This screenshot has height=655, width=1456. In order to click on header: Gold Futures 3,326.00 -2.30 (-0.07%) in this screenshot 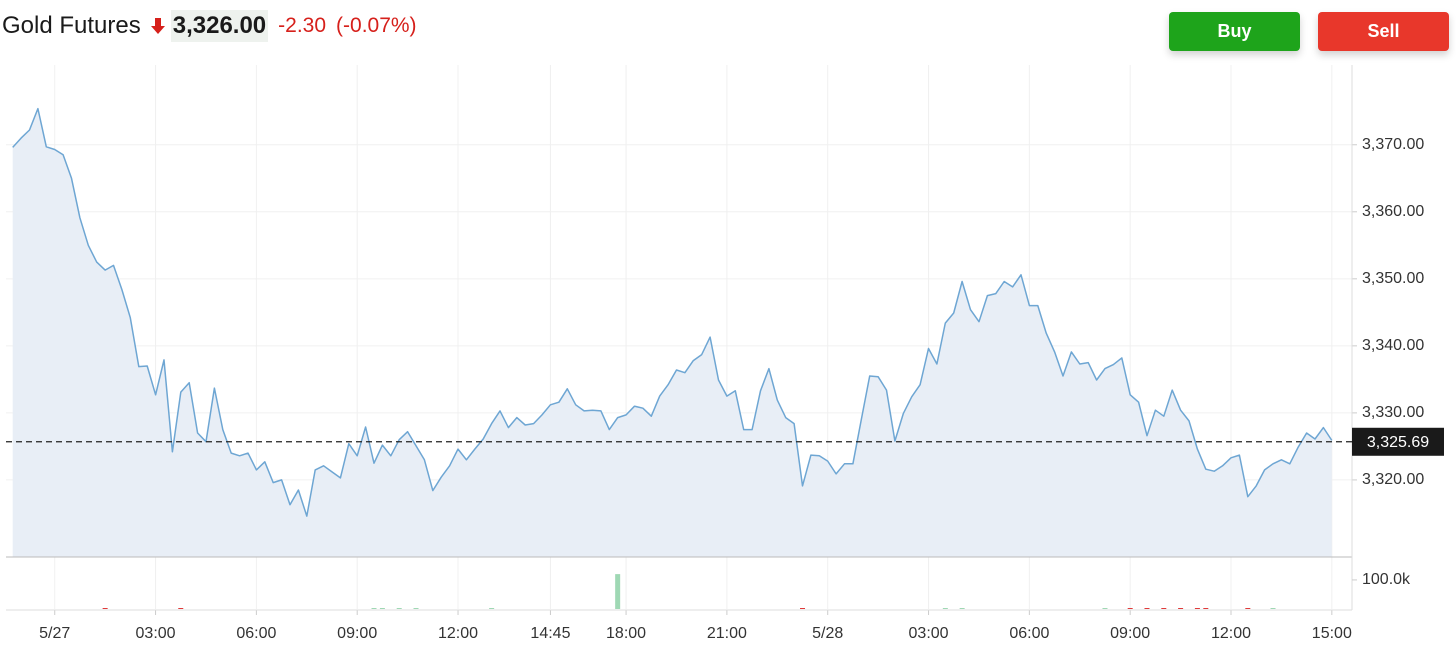, I will do `click(209, 26)`.